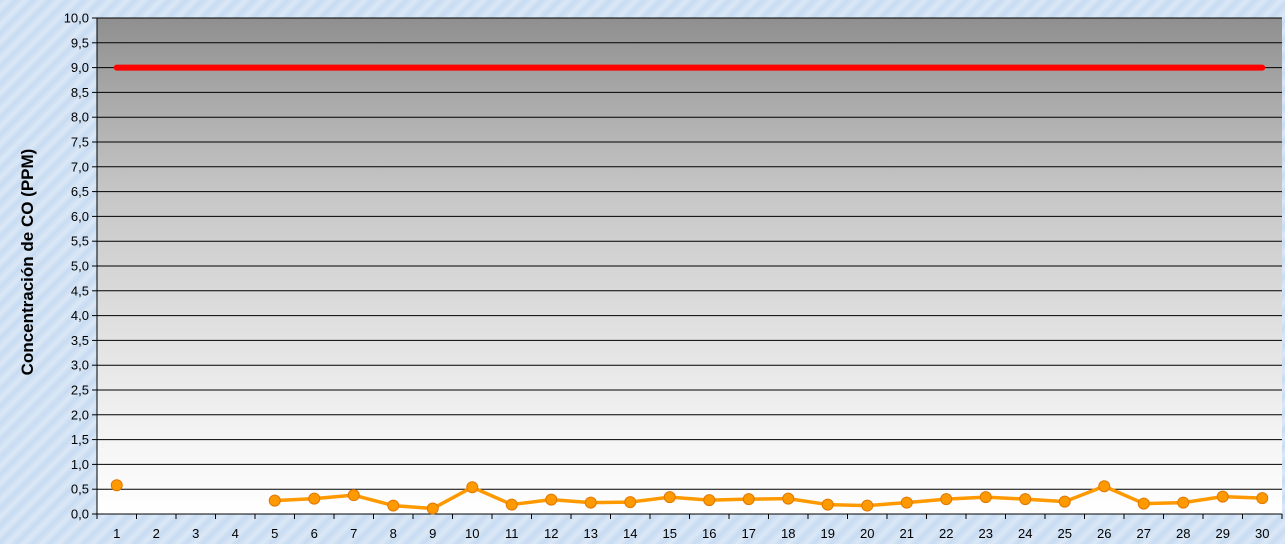  I want to click on x-tick-label: 17, so click(749, 533).